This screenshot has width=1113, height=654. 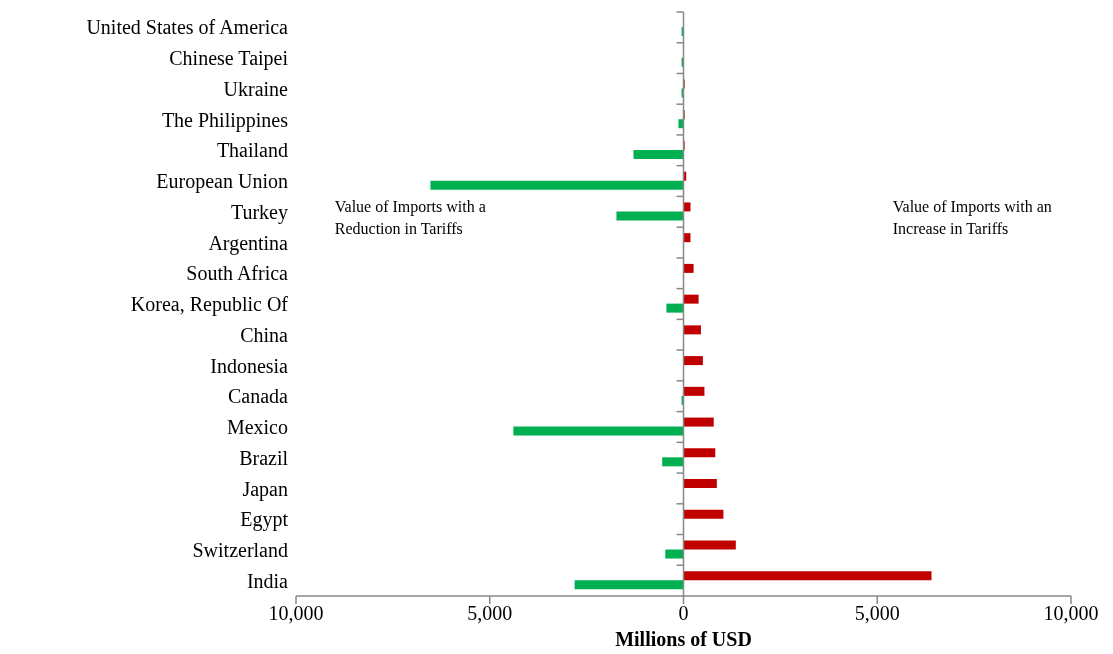 I want to click on y-tick-label: European Union, so click(x=222, y=182).